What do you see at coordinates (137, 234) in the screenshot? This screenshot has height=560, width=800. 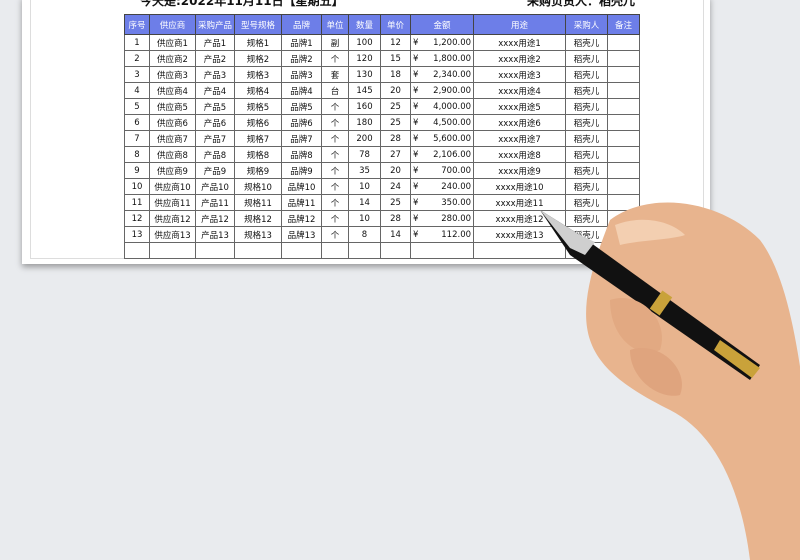 I see `table-cell: 13` at bounding box center [137, 234].